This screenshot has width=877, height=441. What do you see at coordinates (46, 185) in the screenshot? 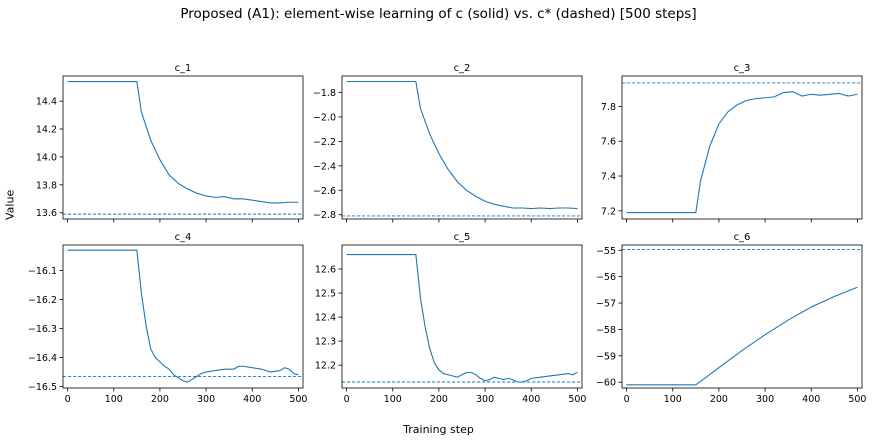
I see `y-tick-label: 13.8` at bounding box center [46, 185].